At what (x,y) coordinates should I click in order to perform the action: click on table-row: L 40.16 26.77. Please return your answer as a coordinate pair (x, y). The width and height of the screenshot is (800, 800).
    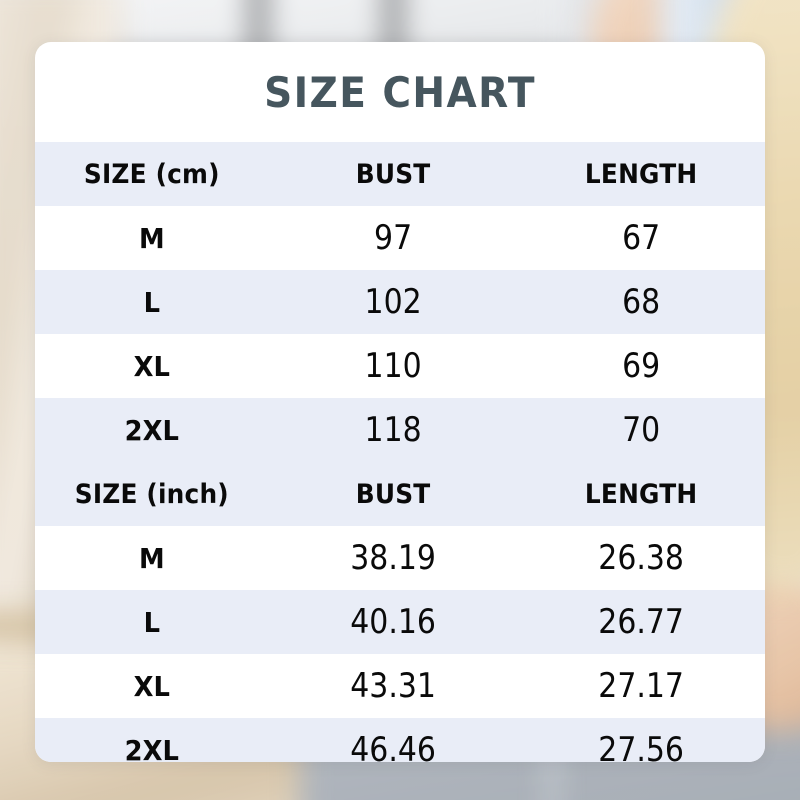
    Looking at the image, I should click on (400, 622).